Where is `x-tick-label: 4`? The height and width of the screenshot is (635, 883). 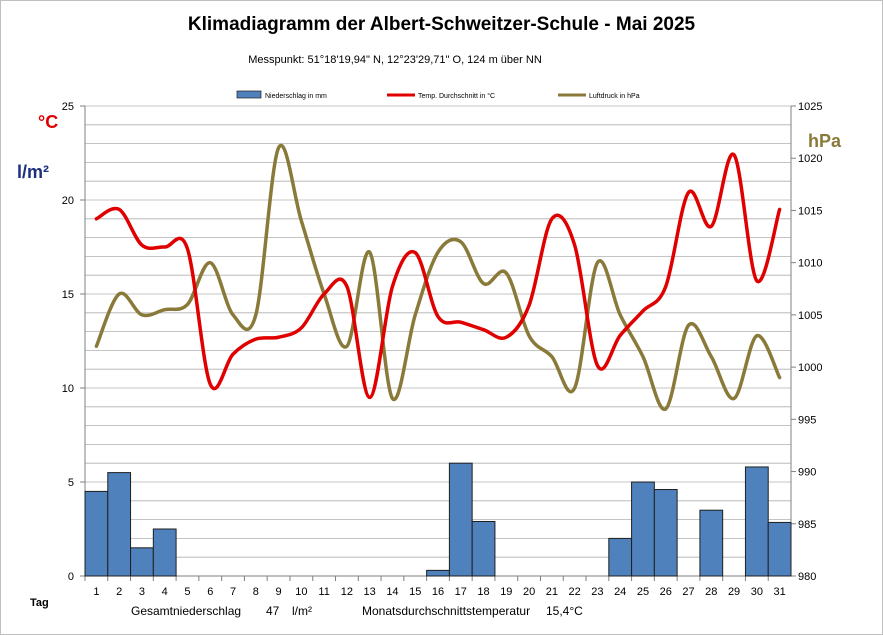
x-tick-label: 4 is located at coordinates (165, 592).